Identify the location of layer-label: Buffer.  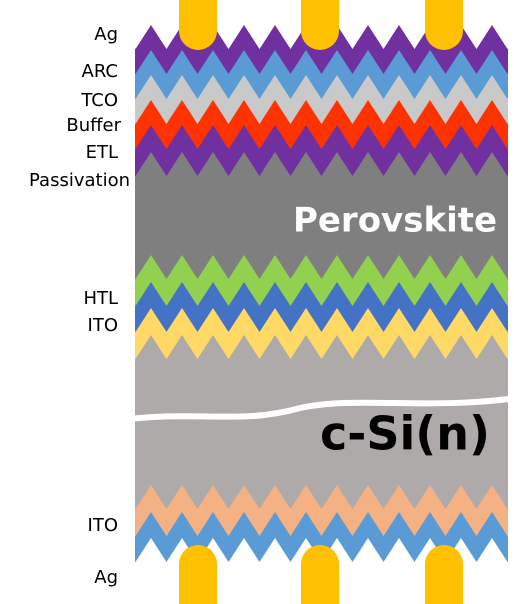
(93, 125).